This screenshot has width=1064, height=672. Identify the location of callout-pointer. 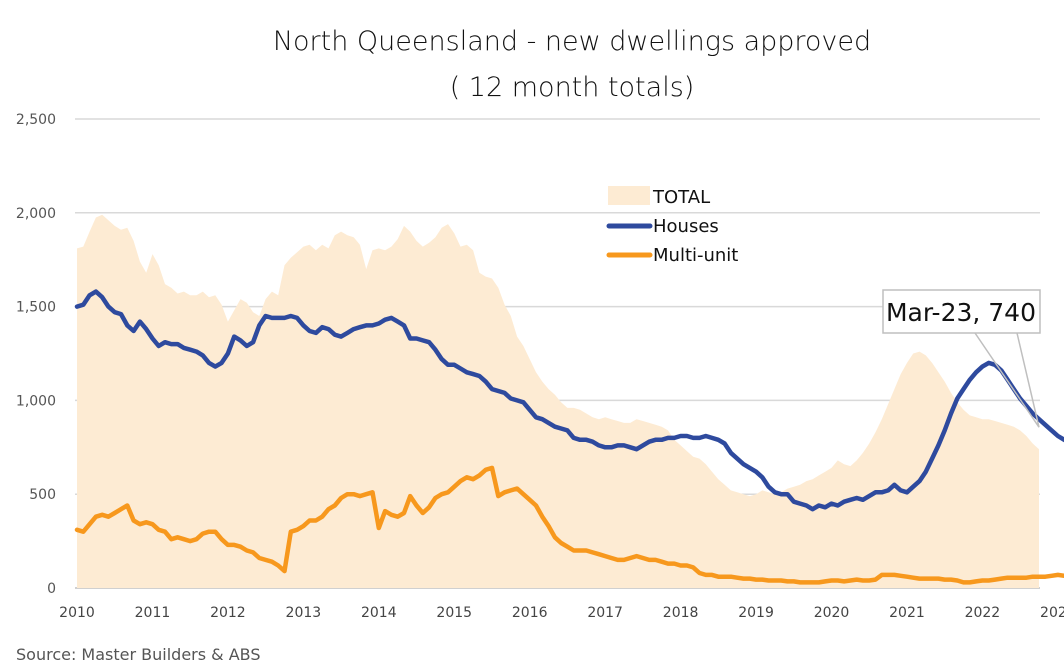
(1007, 380).